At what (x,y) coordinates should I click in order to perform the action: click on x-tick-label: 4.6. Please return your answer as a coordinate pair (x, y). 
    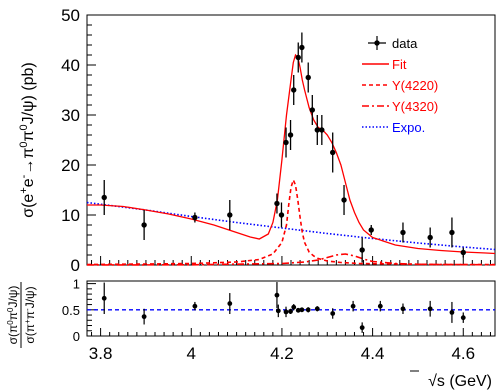
    Looking at the image, I should click on (463, 353).